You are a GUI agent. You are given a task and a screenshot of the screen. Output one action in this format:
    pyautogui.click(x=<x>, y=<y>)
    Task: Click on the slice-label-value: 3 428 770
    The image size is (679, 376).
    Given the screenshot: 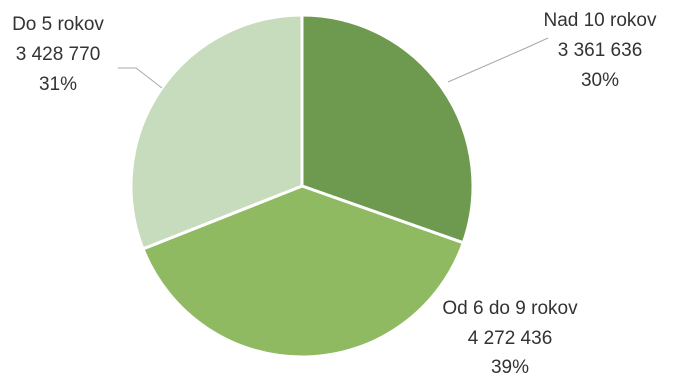 What is the action you would take?
    pyautogui.click(x=58, y=54)
    